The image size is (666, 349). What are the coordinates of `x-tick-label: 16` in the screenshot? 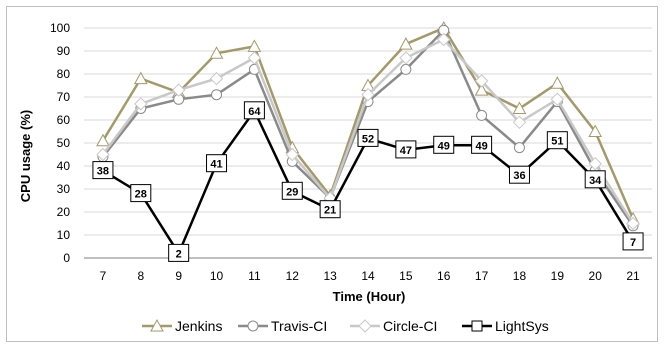 It's located at (444, 276).